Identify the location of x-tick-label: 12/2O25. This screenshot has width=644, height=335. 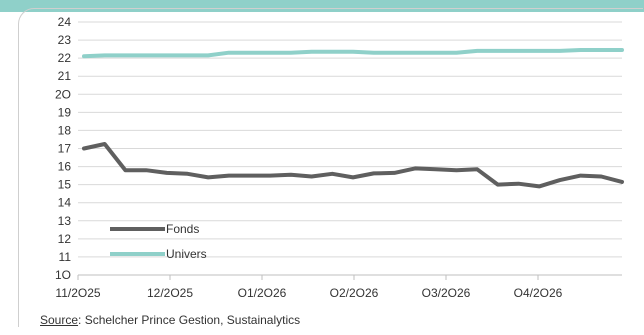
(170, 293).